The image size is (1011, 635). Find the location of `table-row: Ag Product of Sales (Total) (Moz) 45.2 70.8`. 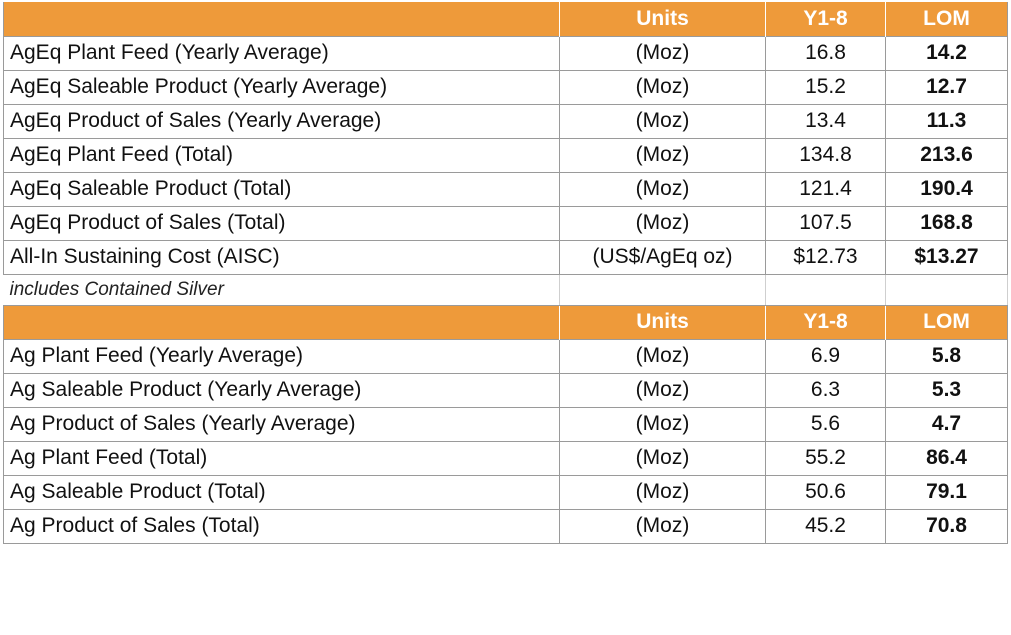

table-row: Ag Product of Sales (Total) (Moz) 45.2 70.8 is located at coordinates (505, 526).